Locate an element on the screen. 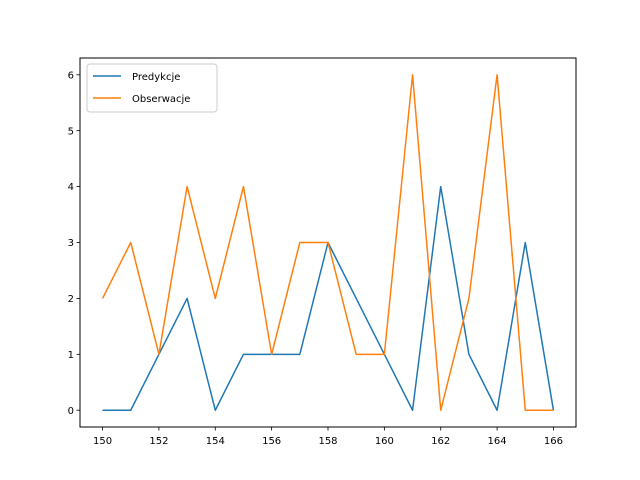  y-tick-label: 4 is located at coordinates (71, 187).